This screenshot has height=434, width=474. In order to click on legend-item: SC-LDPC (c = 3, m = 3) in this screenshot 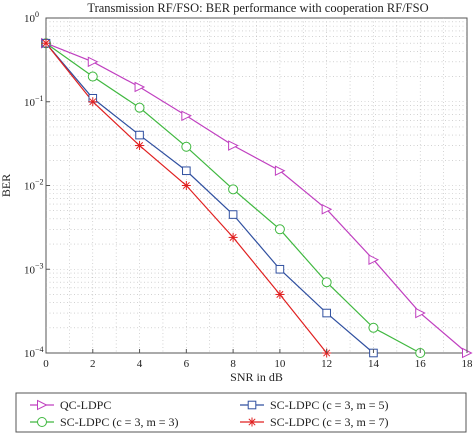, I will do `click(104, 422)`.